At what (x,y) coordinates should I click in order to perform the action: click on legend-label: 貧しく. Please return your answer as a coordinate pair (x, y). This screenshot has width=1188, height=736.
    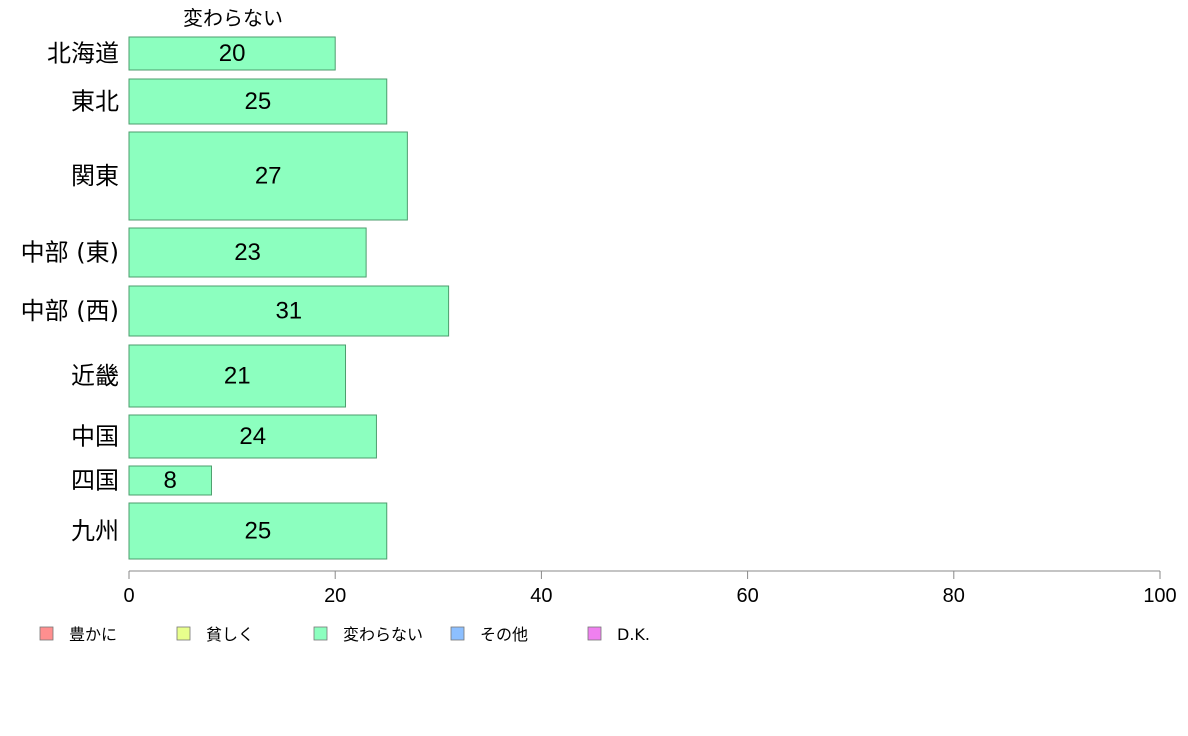
    Looking at the image, I should click on (230, 634).